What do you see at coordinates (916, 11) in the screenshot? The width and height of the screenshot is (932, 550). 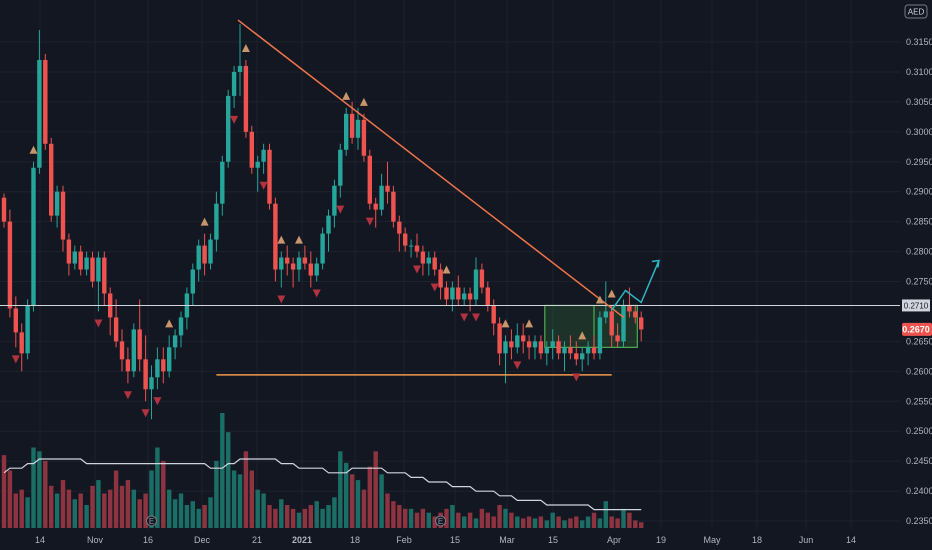 I see `currency-badge: AED` at bounding box center [916, 11].